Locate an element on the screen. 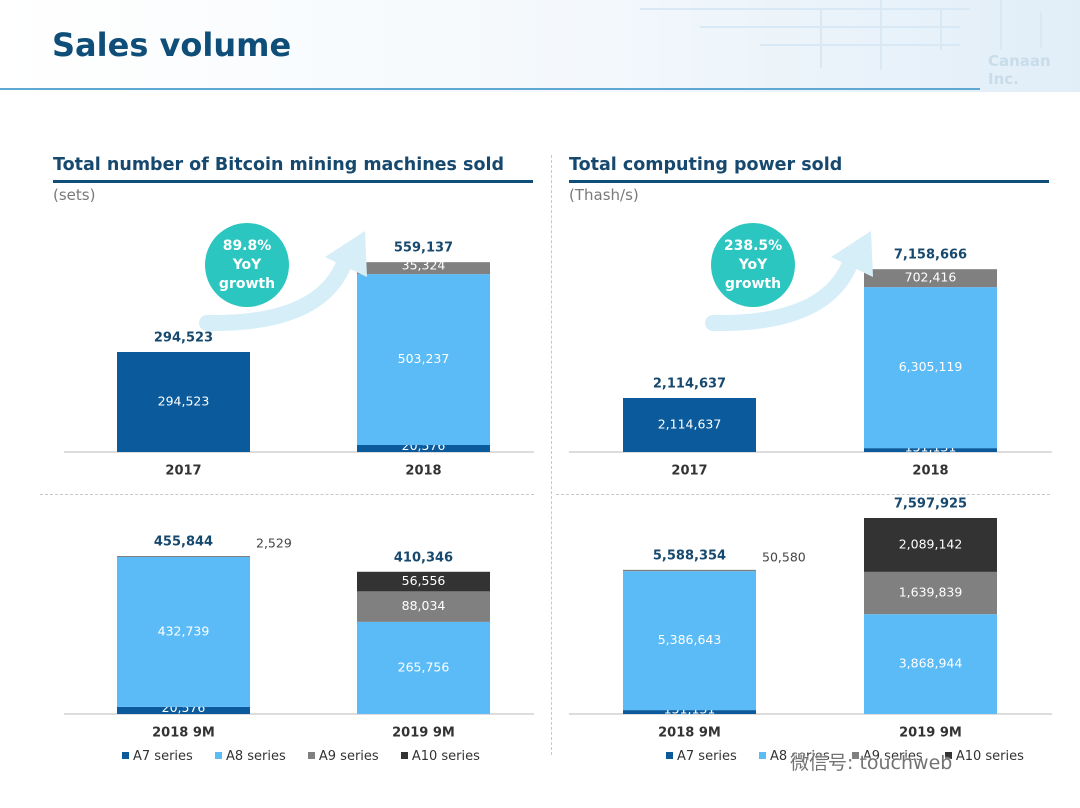 The width and height of the screenshot is (1080, 808). right-panel-title: Total computing power sold is located at coordinates (706, 165).